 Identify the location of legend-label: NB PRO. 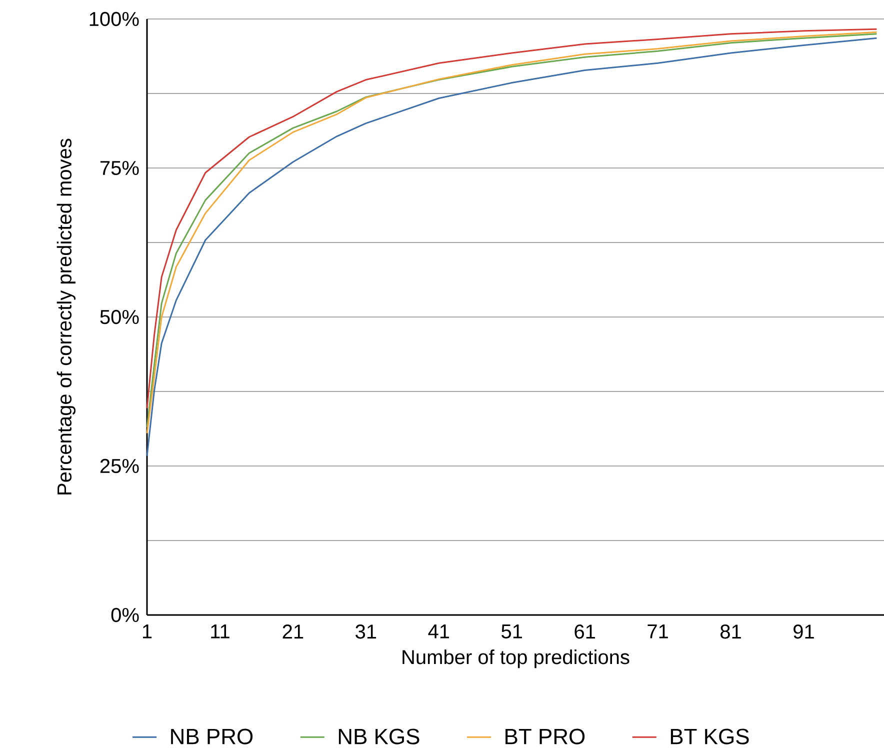
(212, 736).